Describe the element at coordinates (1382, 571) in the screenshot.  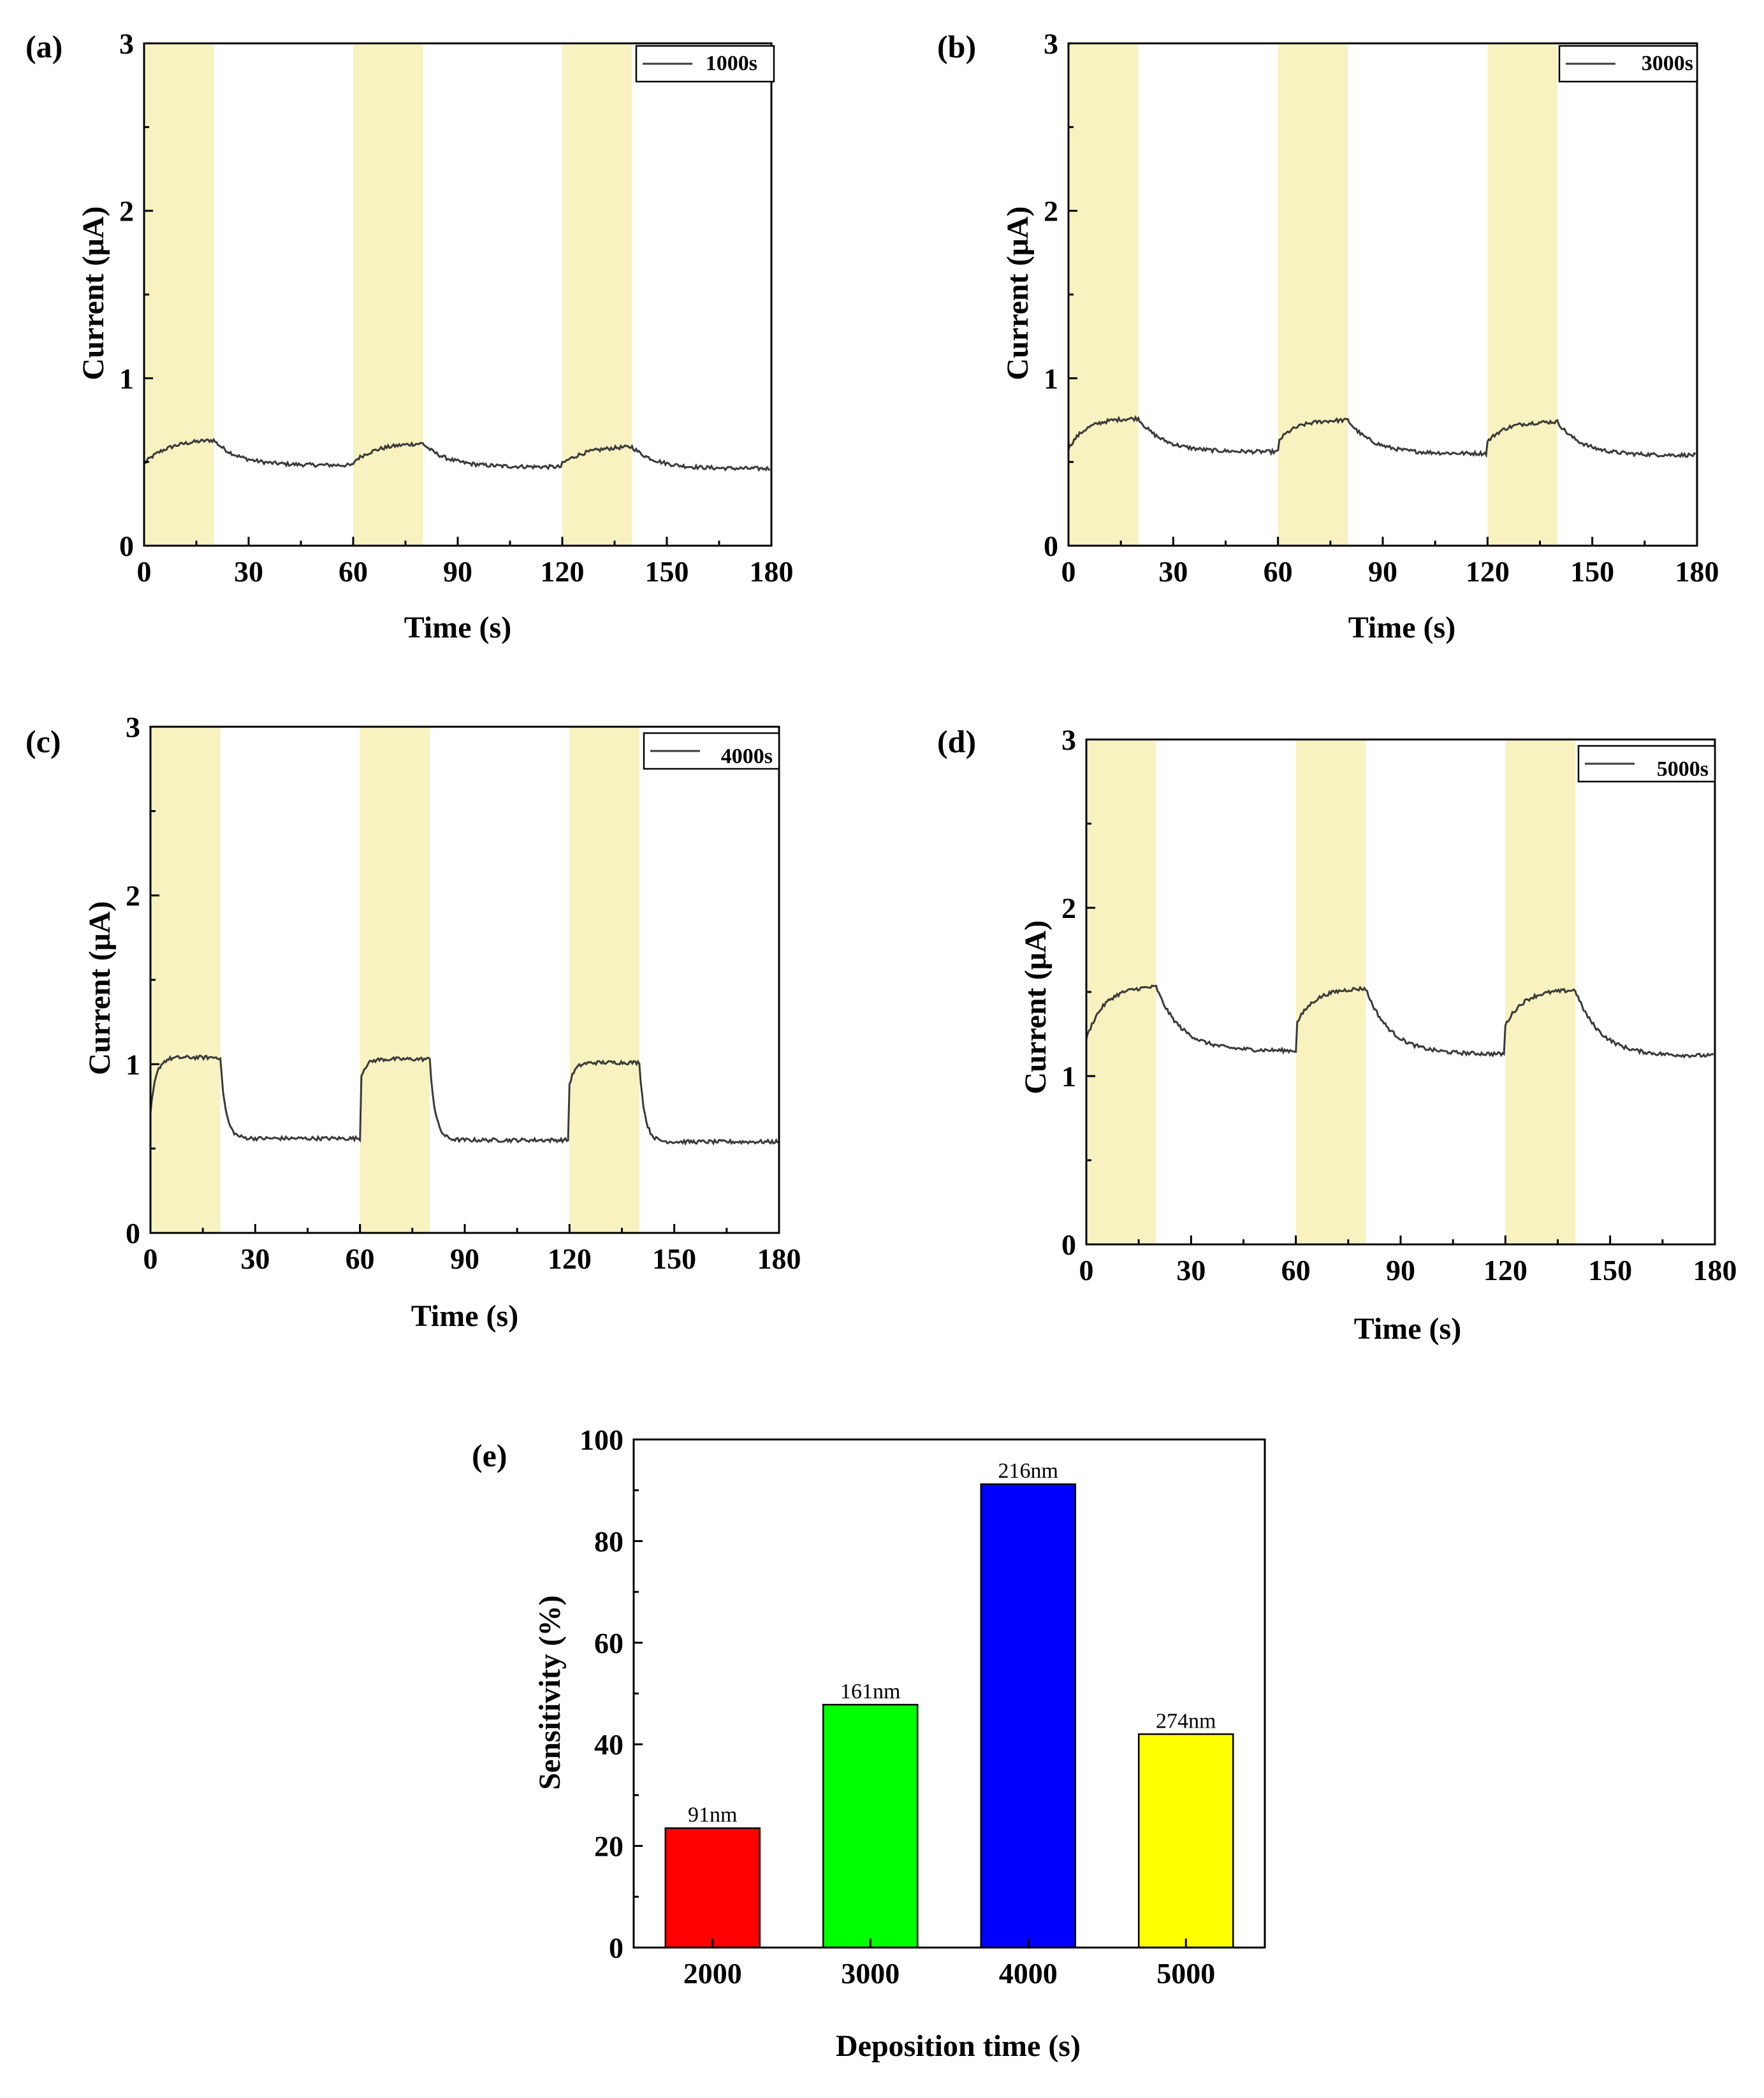
I see `panel-b-x-tick-label-90: 90` at that location.